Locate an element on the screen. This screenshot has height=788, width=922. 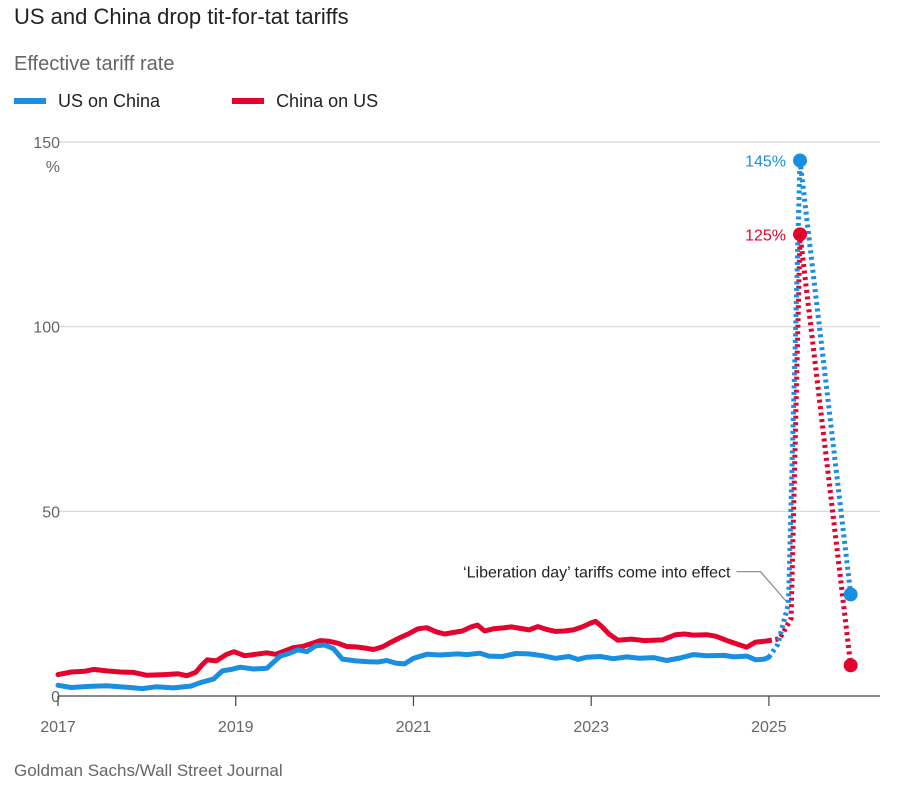
x-tick-label-2023: 2023 is located at coordinates (591, 727).